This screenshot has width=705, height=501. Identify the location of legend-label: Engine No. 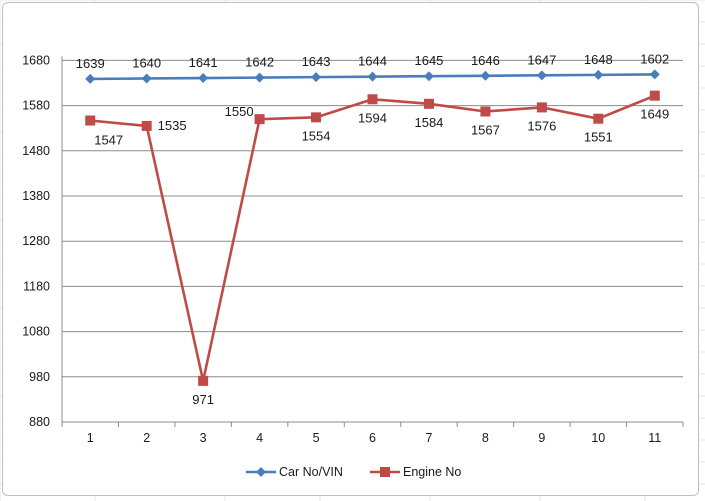
(432, 472).